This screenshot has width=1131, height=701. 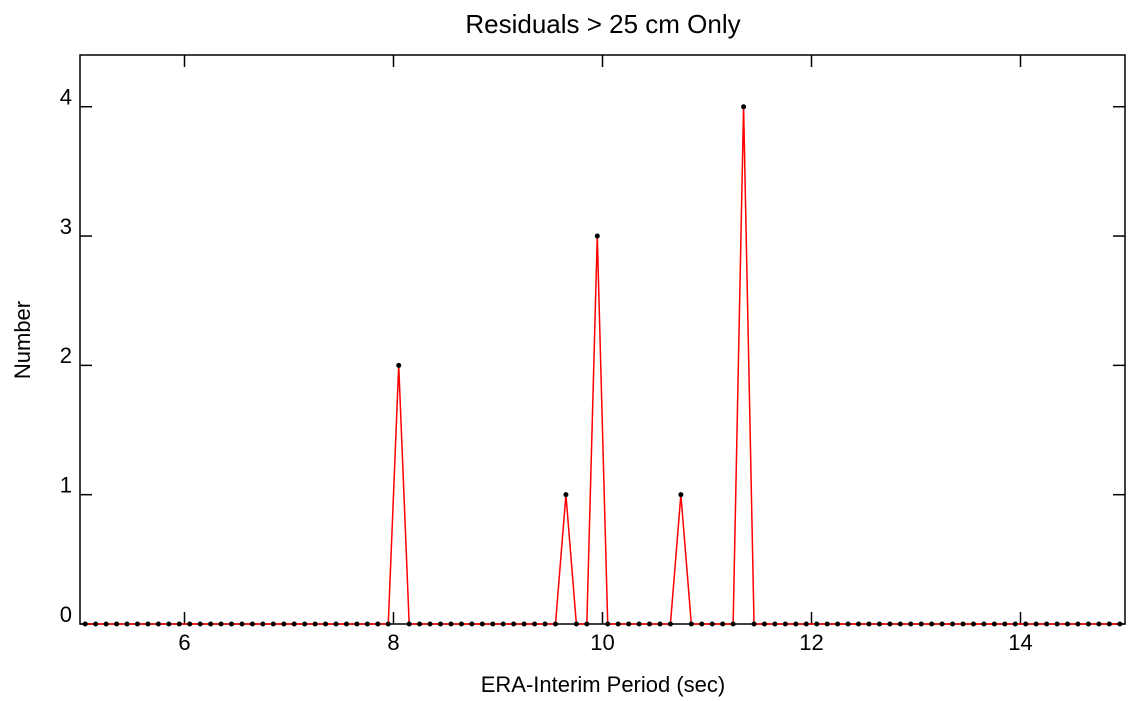 What do you see at coordinates (811, 642) in the screenshot?
I see `x-tick-label: 12` at bounding box center [811, 642].